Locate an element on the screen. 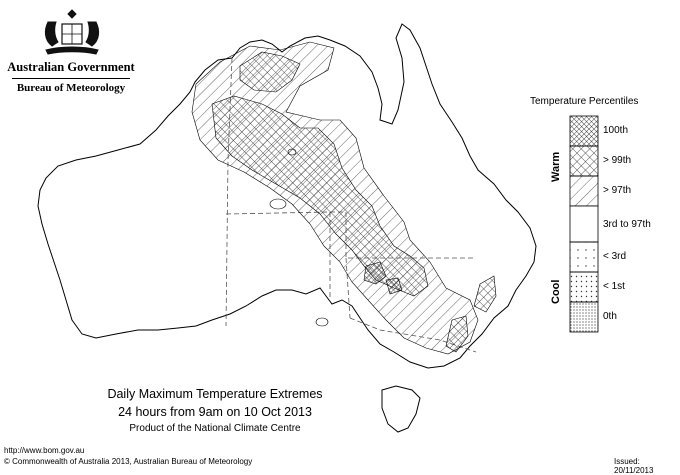  region-100th-inland is located at coordinates (375, 273).